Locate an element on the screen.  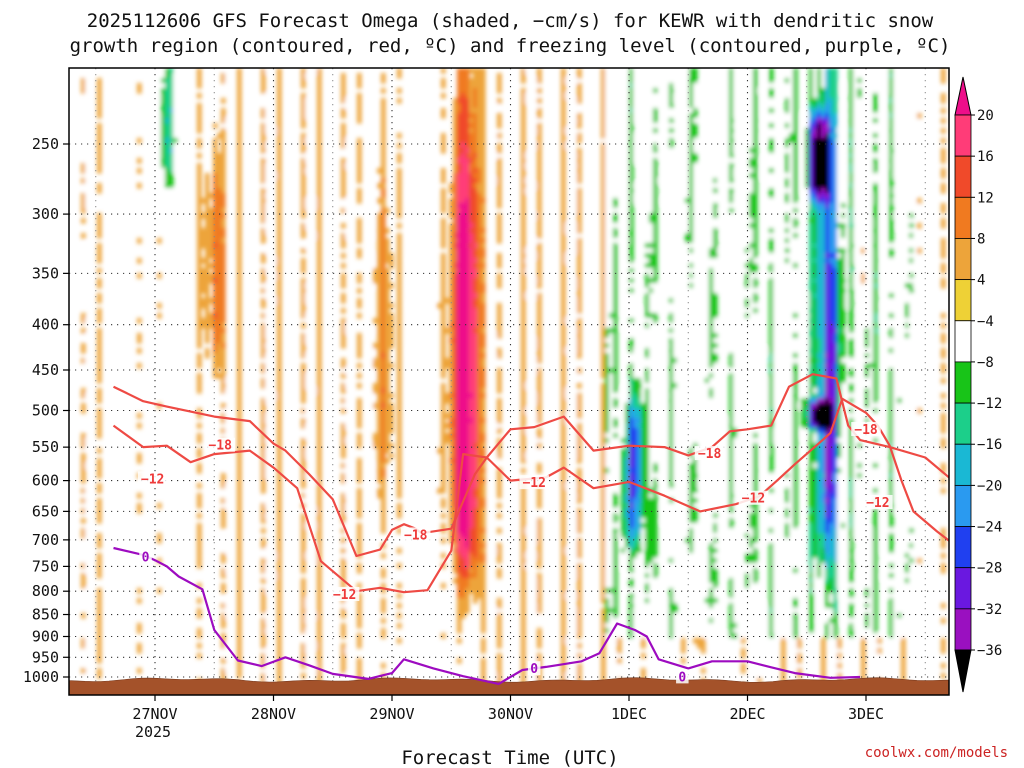
x-axis-label: Forecast Time (UTC) is located at coordinates (509, 757).